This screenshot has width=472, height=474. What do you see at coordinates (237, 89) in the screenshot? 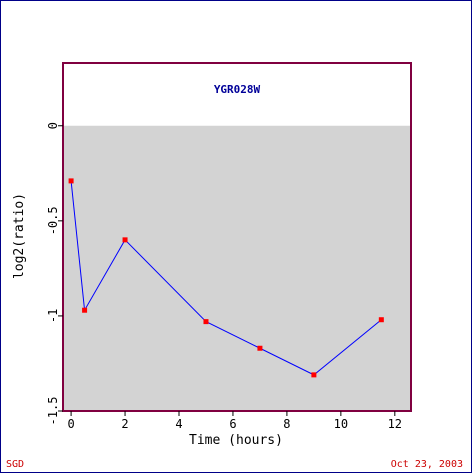
I see `chart-title: YGR028W` at bounding box center [237, 89].